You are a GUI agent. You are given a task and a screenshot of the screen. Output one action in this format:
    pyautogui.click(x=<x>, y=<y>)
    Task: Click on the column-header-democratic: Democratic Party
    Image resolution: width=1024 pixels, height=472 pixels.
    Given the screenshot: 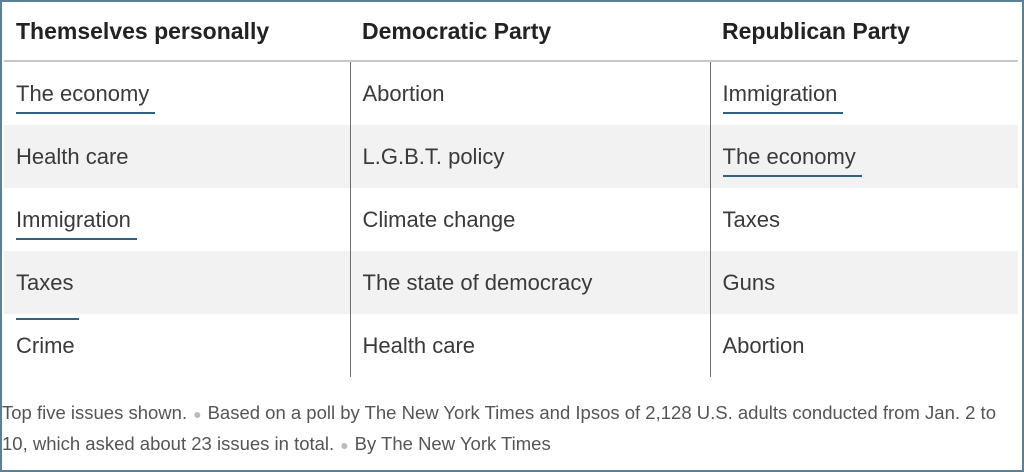 What is the action you would take?
    pyautogui.click(x=530, y=32)
    